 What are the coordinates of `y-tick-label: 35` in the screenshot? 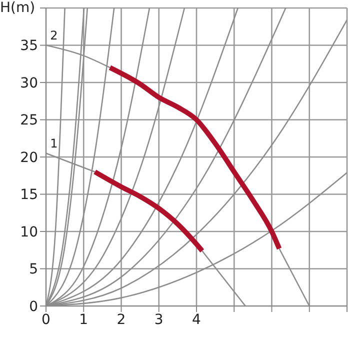 It's located at (29, 46).